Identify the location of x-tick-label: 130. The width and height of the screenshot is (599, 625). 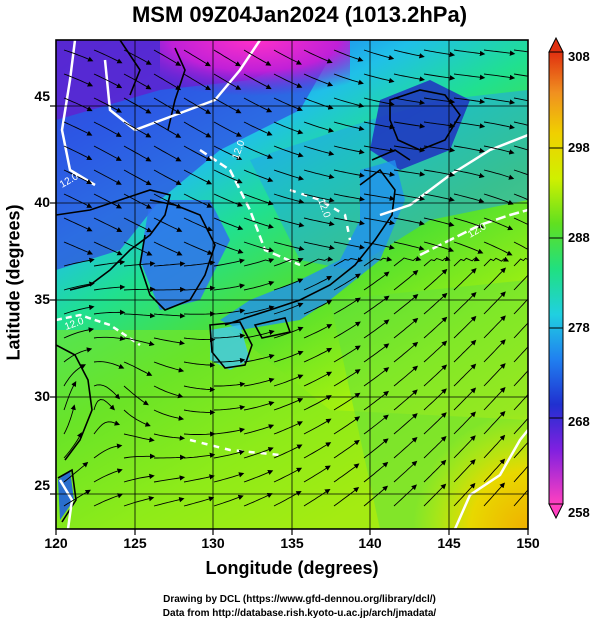
(213, 543).